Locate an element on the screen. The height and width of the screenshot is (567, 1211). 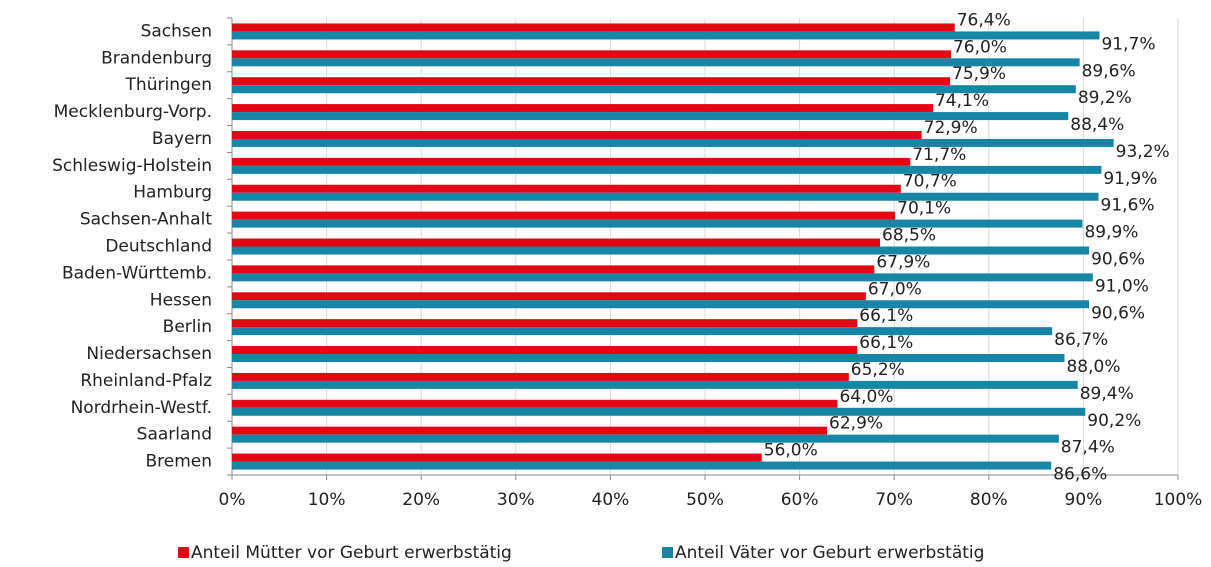
value-label: 76,4% is located at coordinates (984, 20).